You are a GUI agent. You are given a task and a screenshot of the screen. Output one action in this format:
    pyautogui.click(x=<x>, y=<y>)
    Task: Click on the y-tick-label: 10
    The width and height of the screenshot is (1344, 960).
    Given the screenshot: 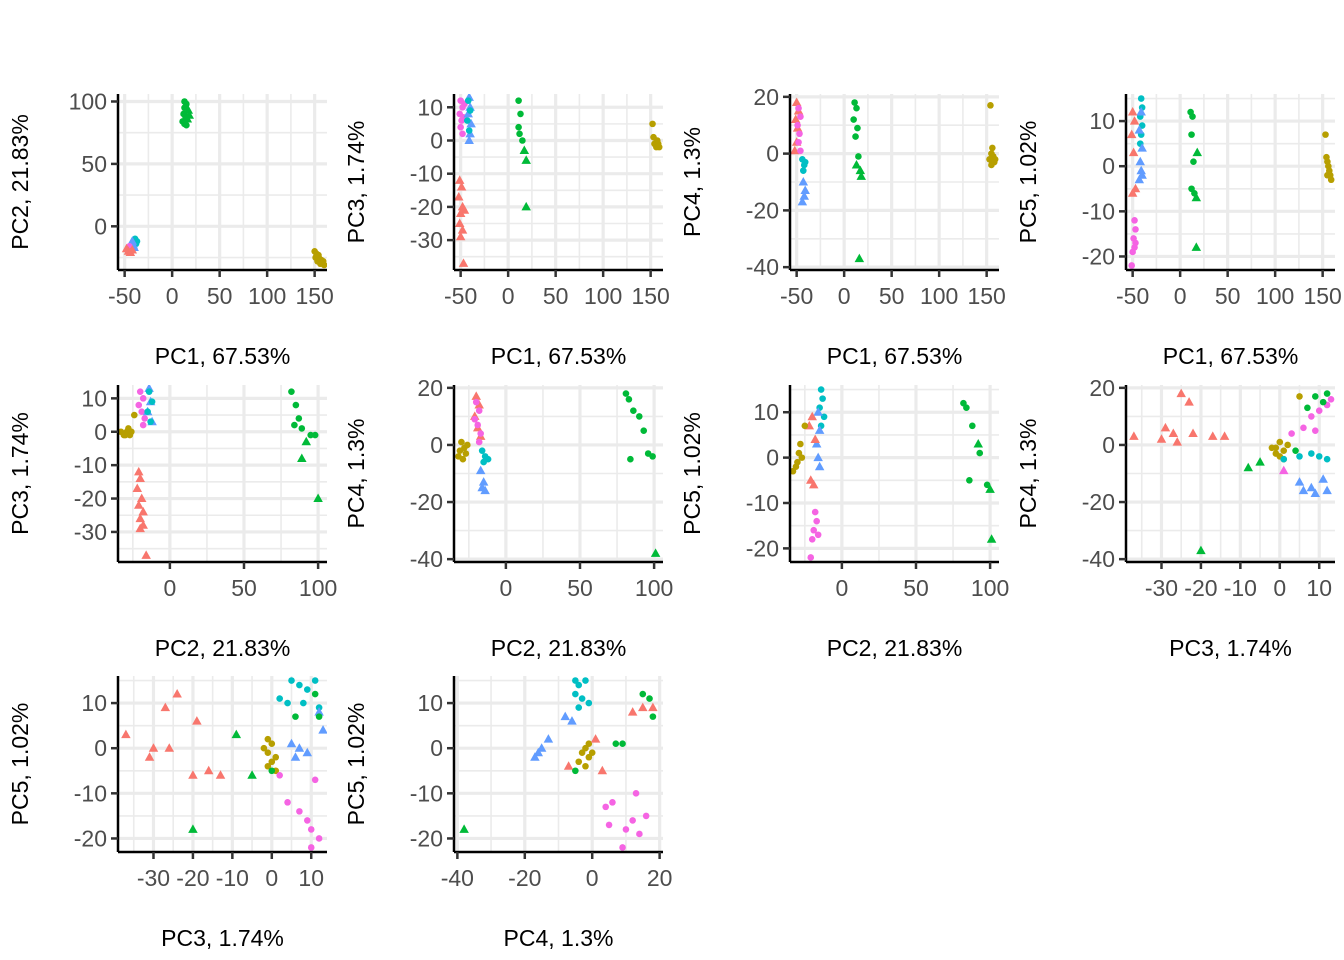 What is the action you would take?
    pyautogui.click(x=430, y=107)
    